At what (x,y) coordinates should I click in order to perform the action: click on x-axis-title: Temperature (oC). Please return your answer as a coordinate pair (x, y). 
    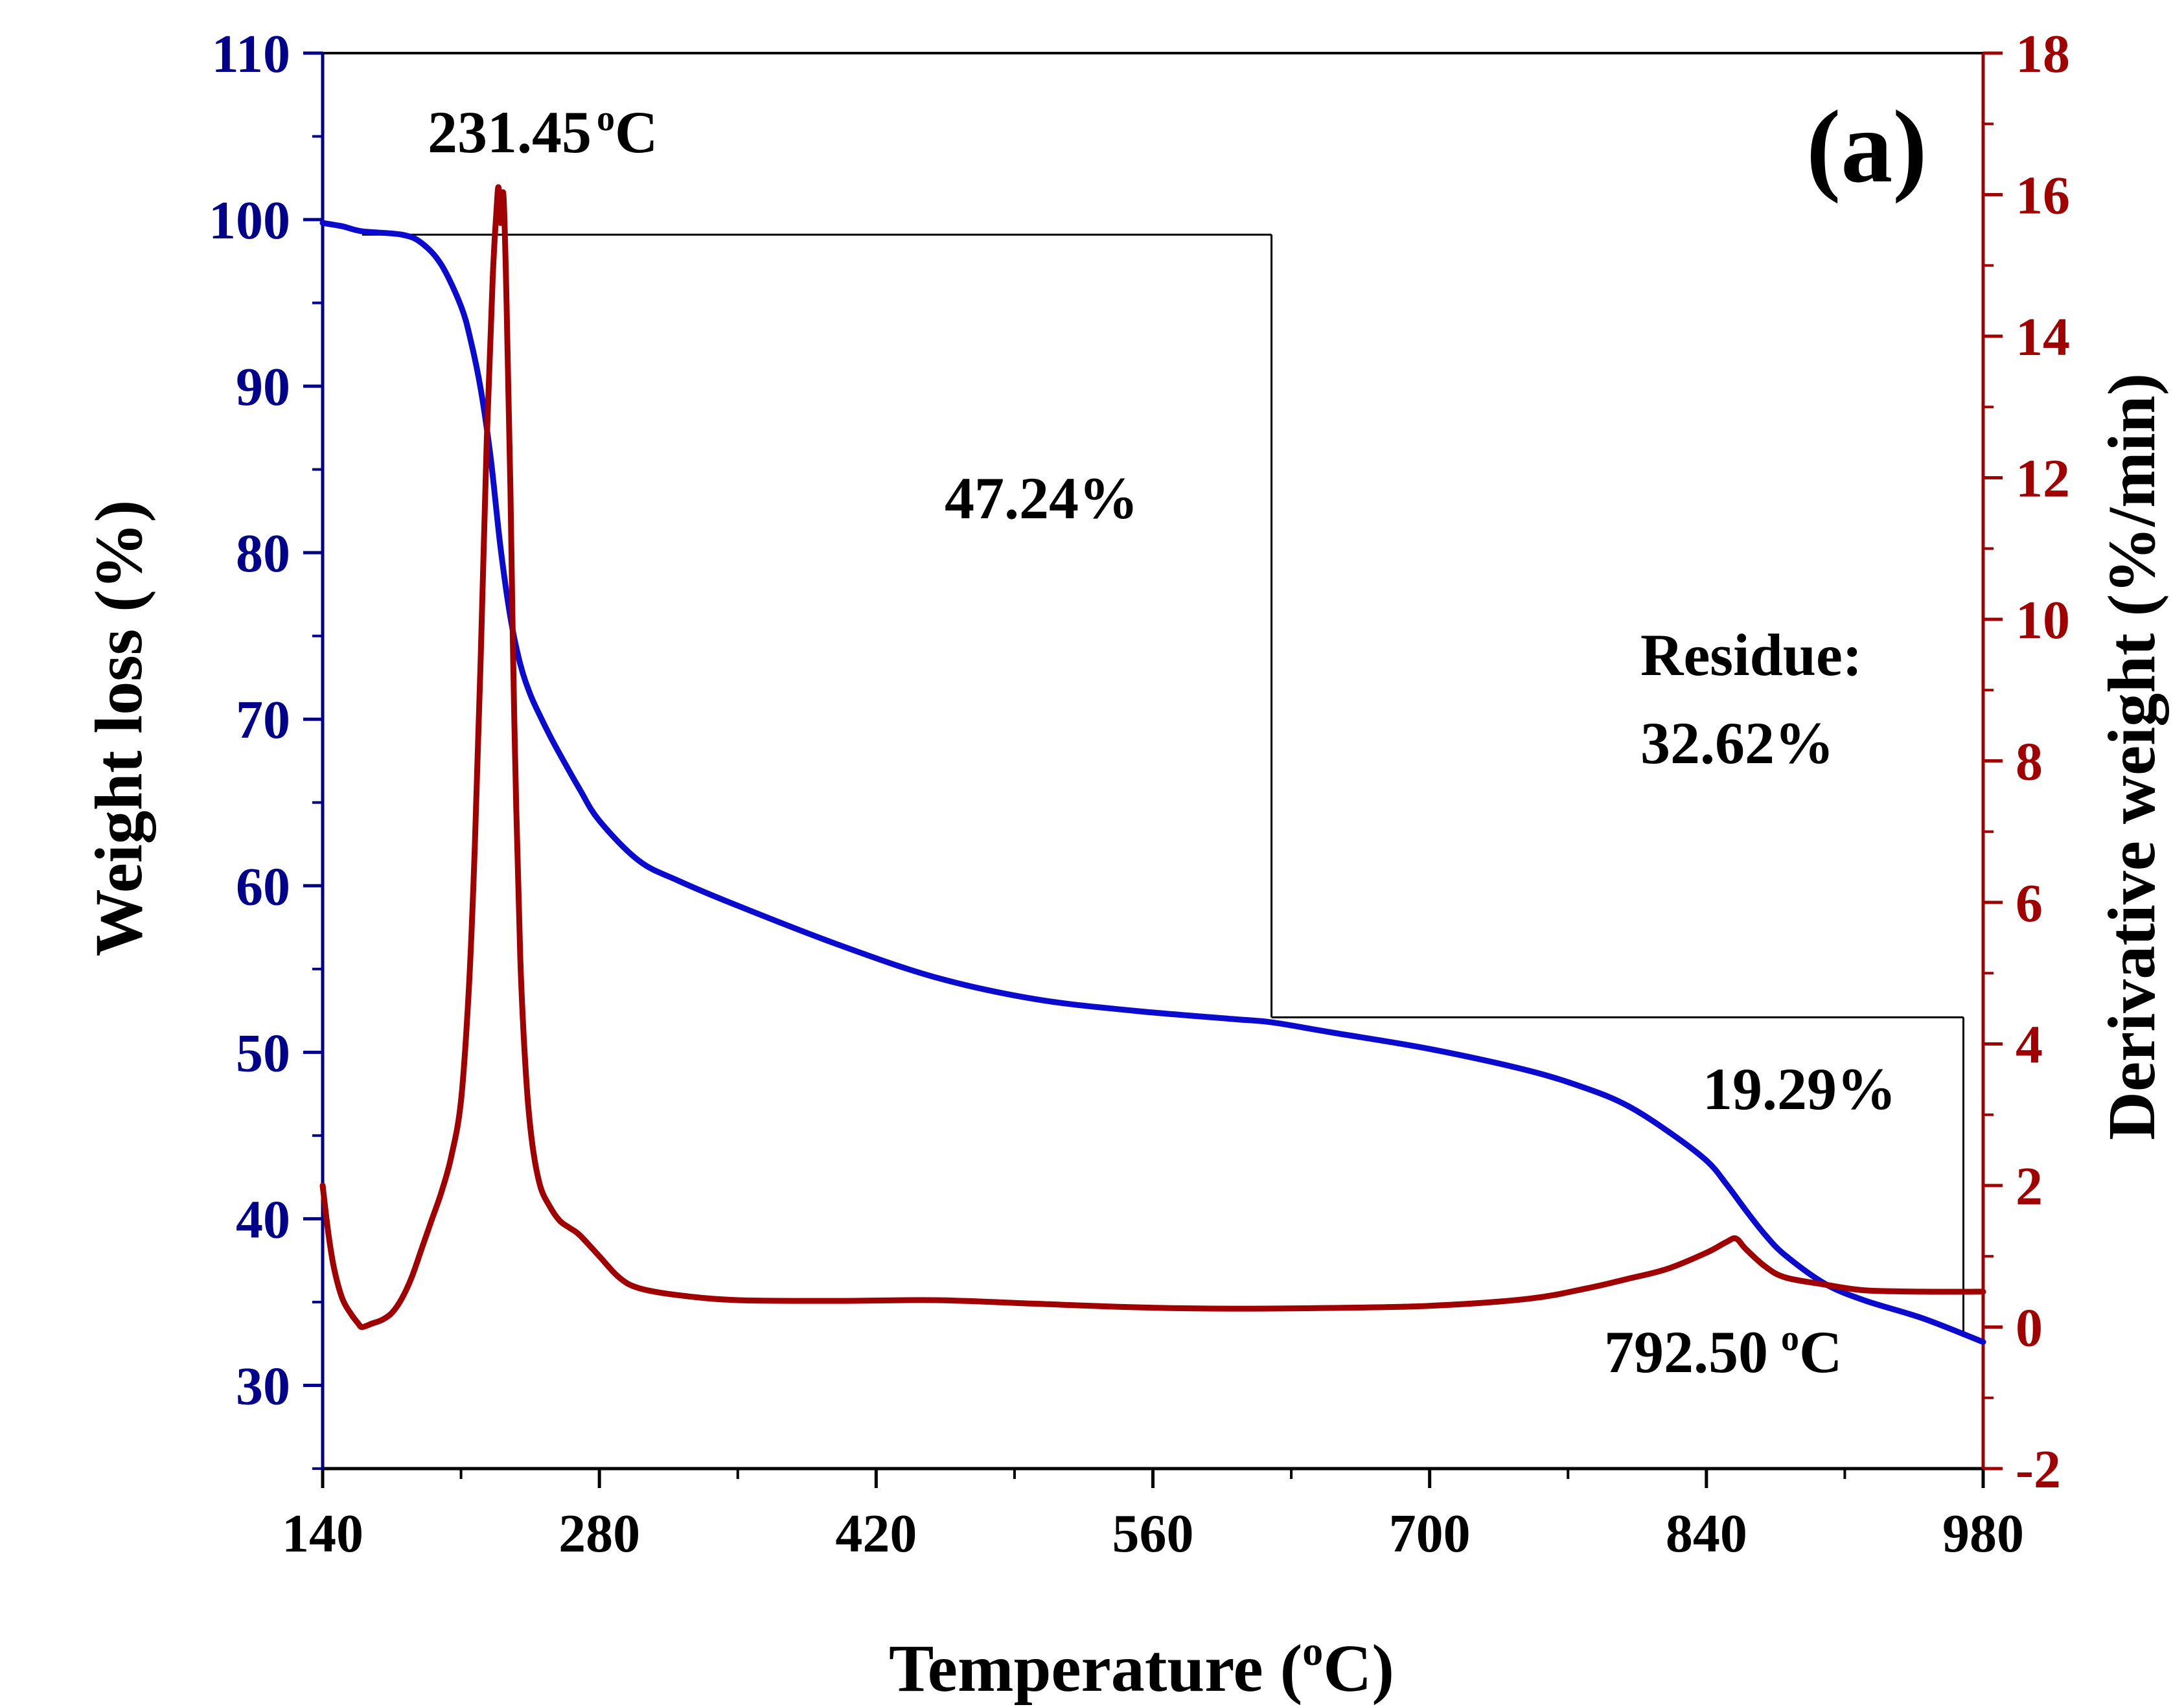
    Looking at the image, I should click on (1141, 1667).